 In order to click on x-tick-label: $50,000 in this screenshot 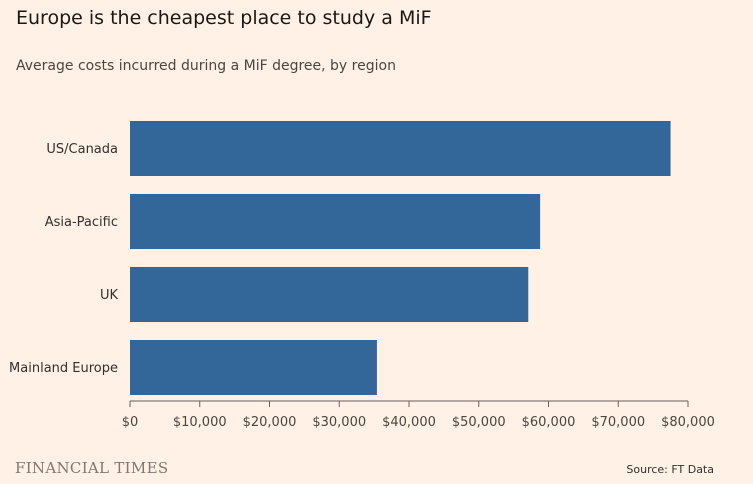, I will do `click(479, 422)`.